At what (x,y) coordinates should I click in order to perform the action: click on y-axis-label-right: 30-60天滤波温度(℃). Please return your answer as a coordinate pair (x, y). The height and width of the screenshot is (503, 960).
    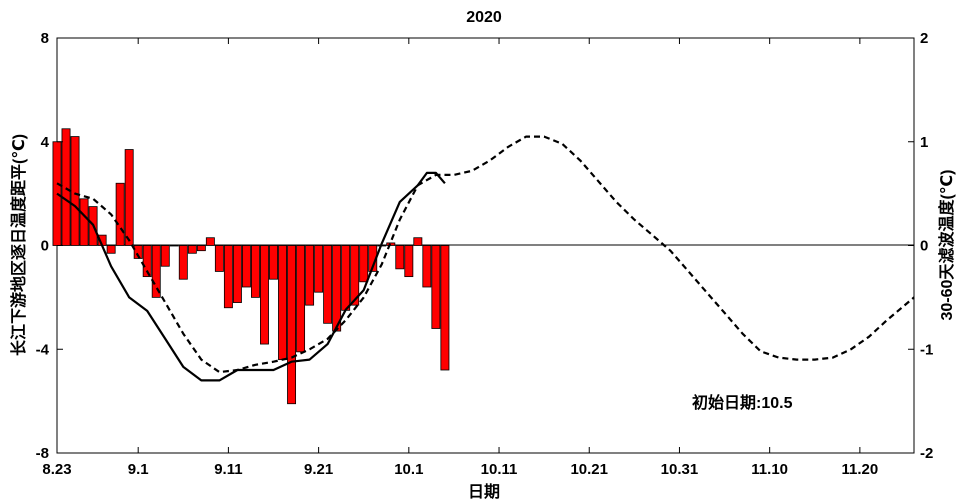
    Looking at the image, I should click on (946, 245).